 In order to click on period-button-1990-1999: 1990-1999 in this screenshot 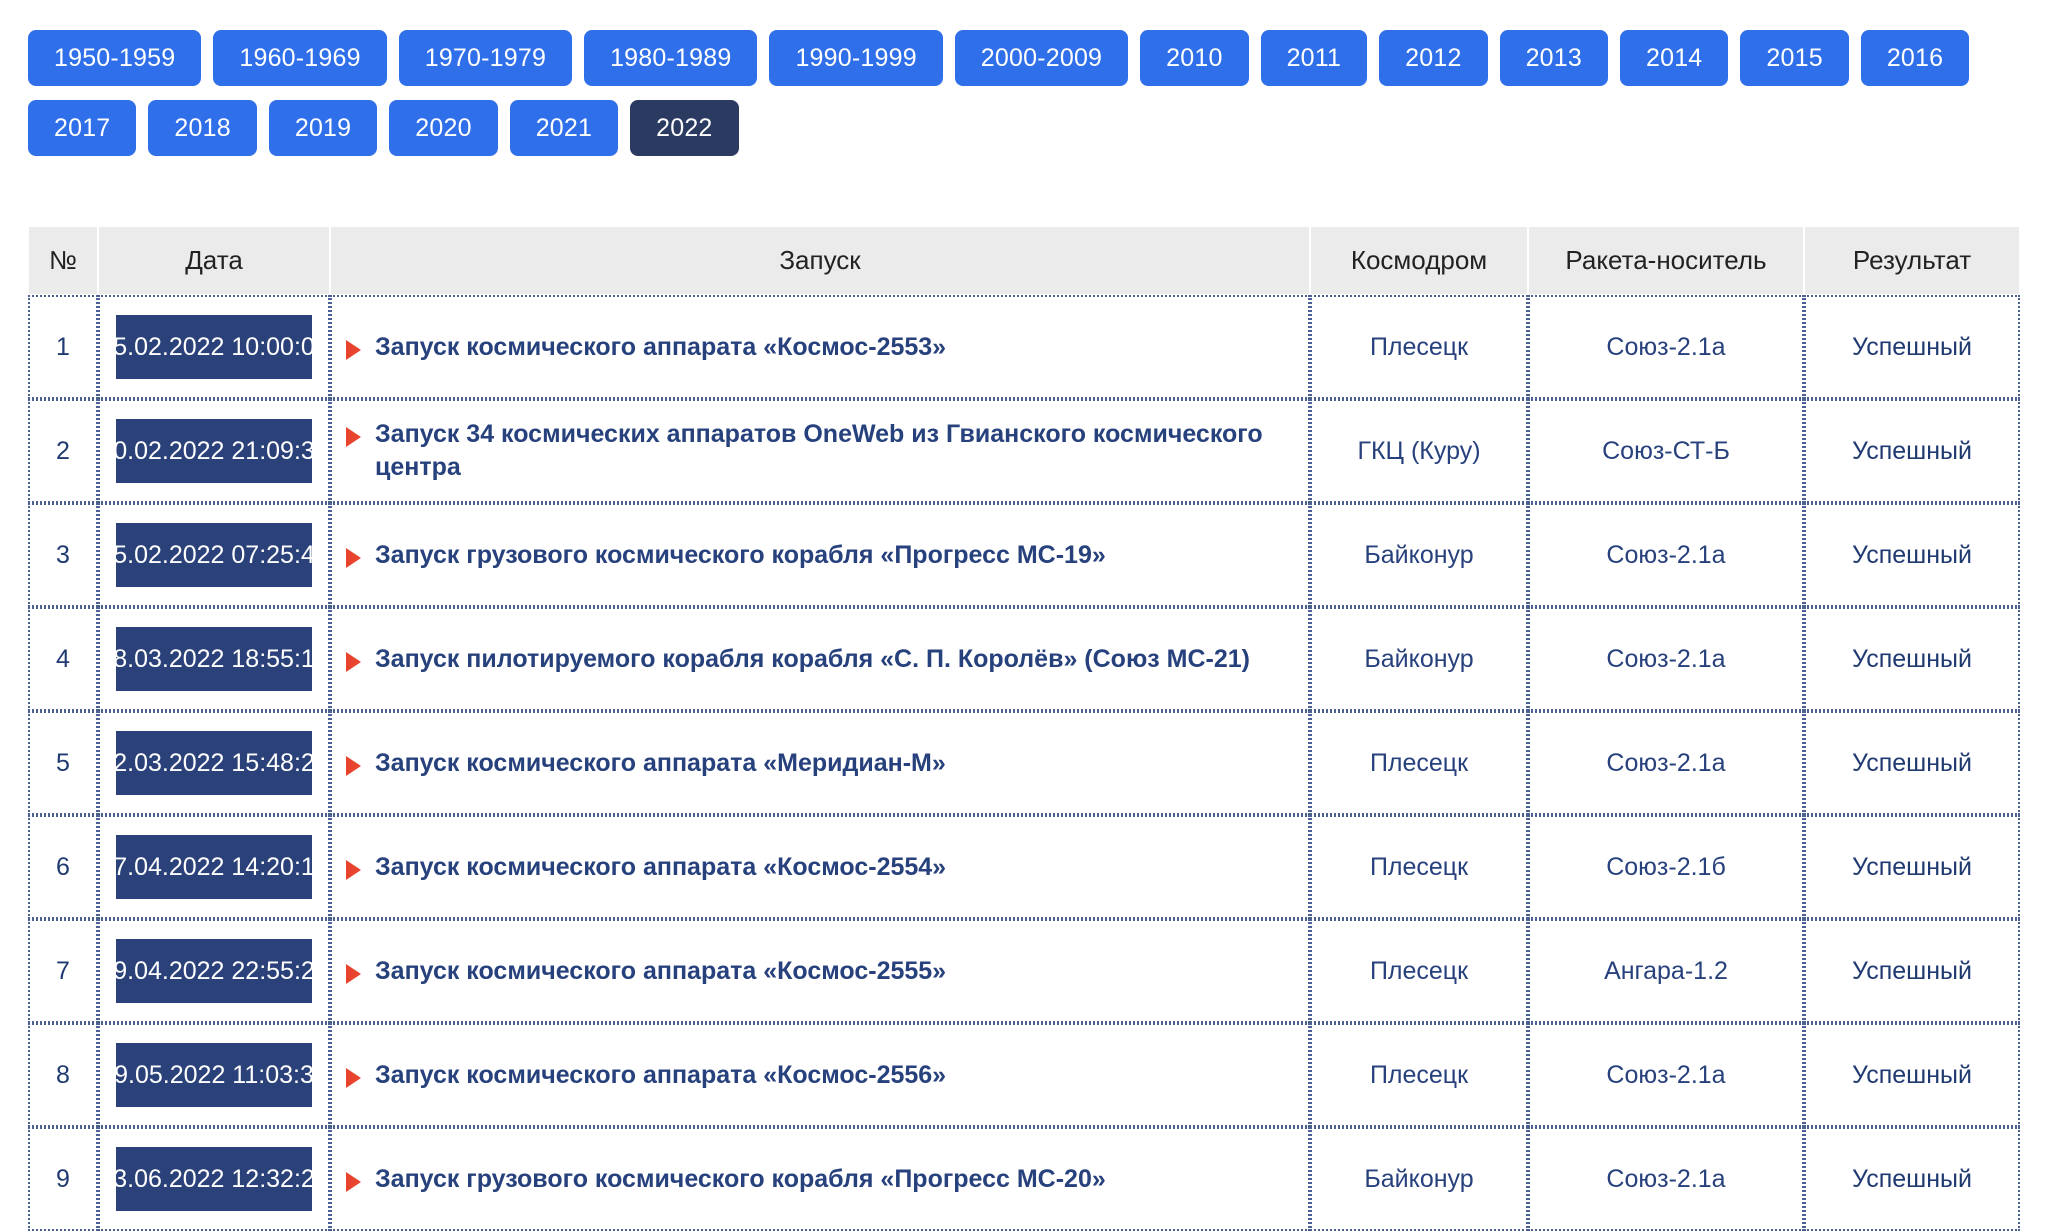, I will do `click(856, 58)`.